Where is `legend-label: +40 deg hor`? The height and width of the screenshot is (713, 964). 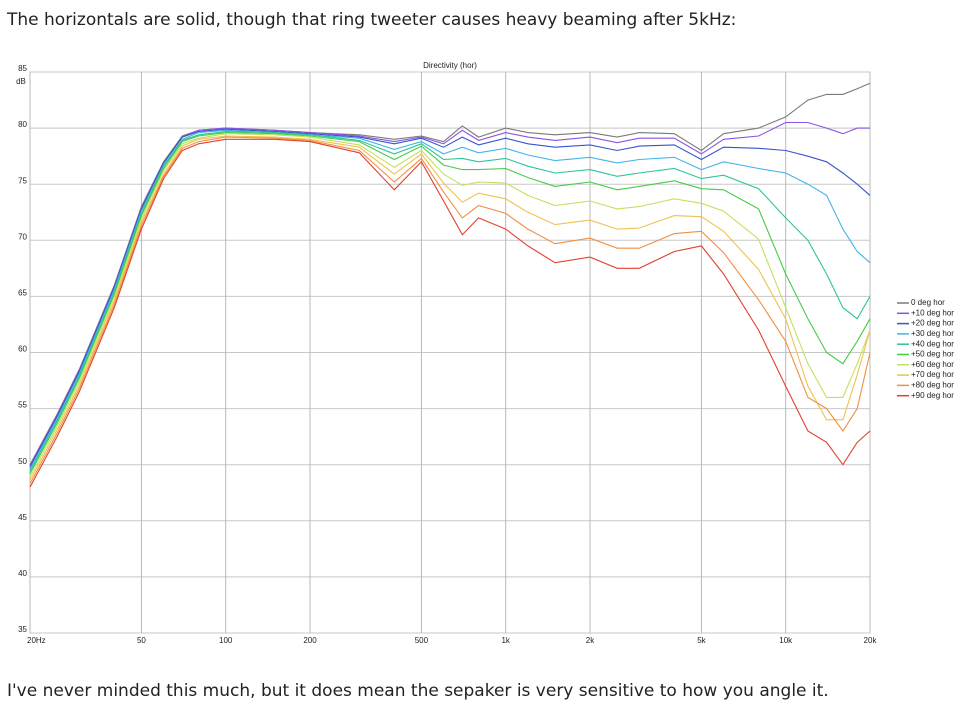 legend-label: +40 deg hor is located at coordinates (932, 343).